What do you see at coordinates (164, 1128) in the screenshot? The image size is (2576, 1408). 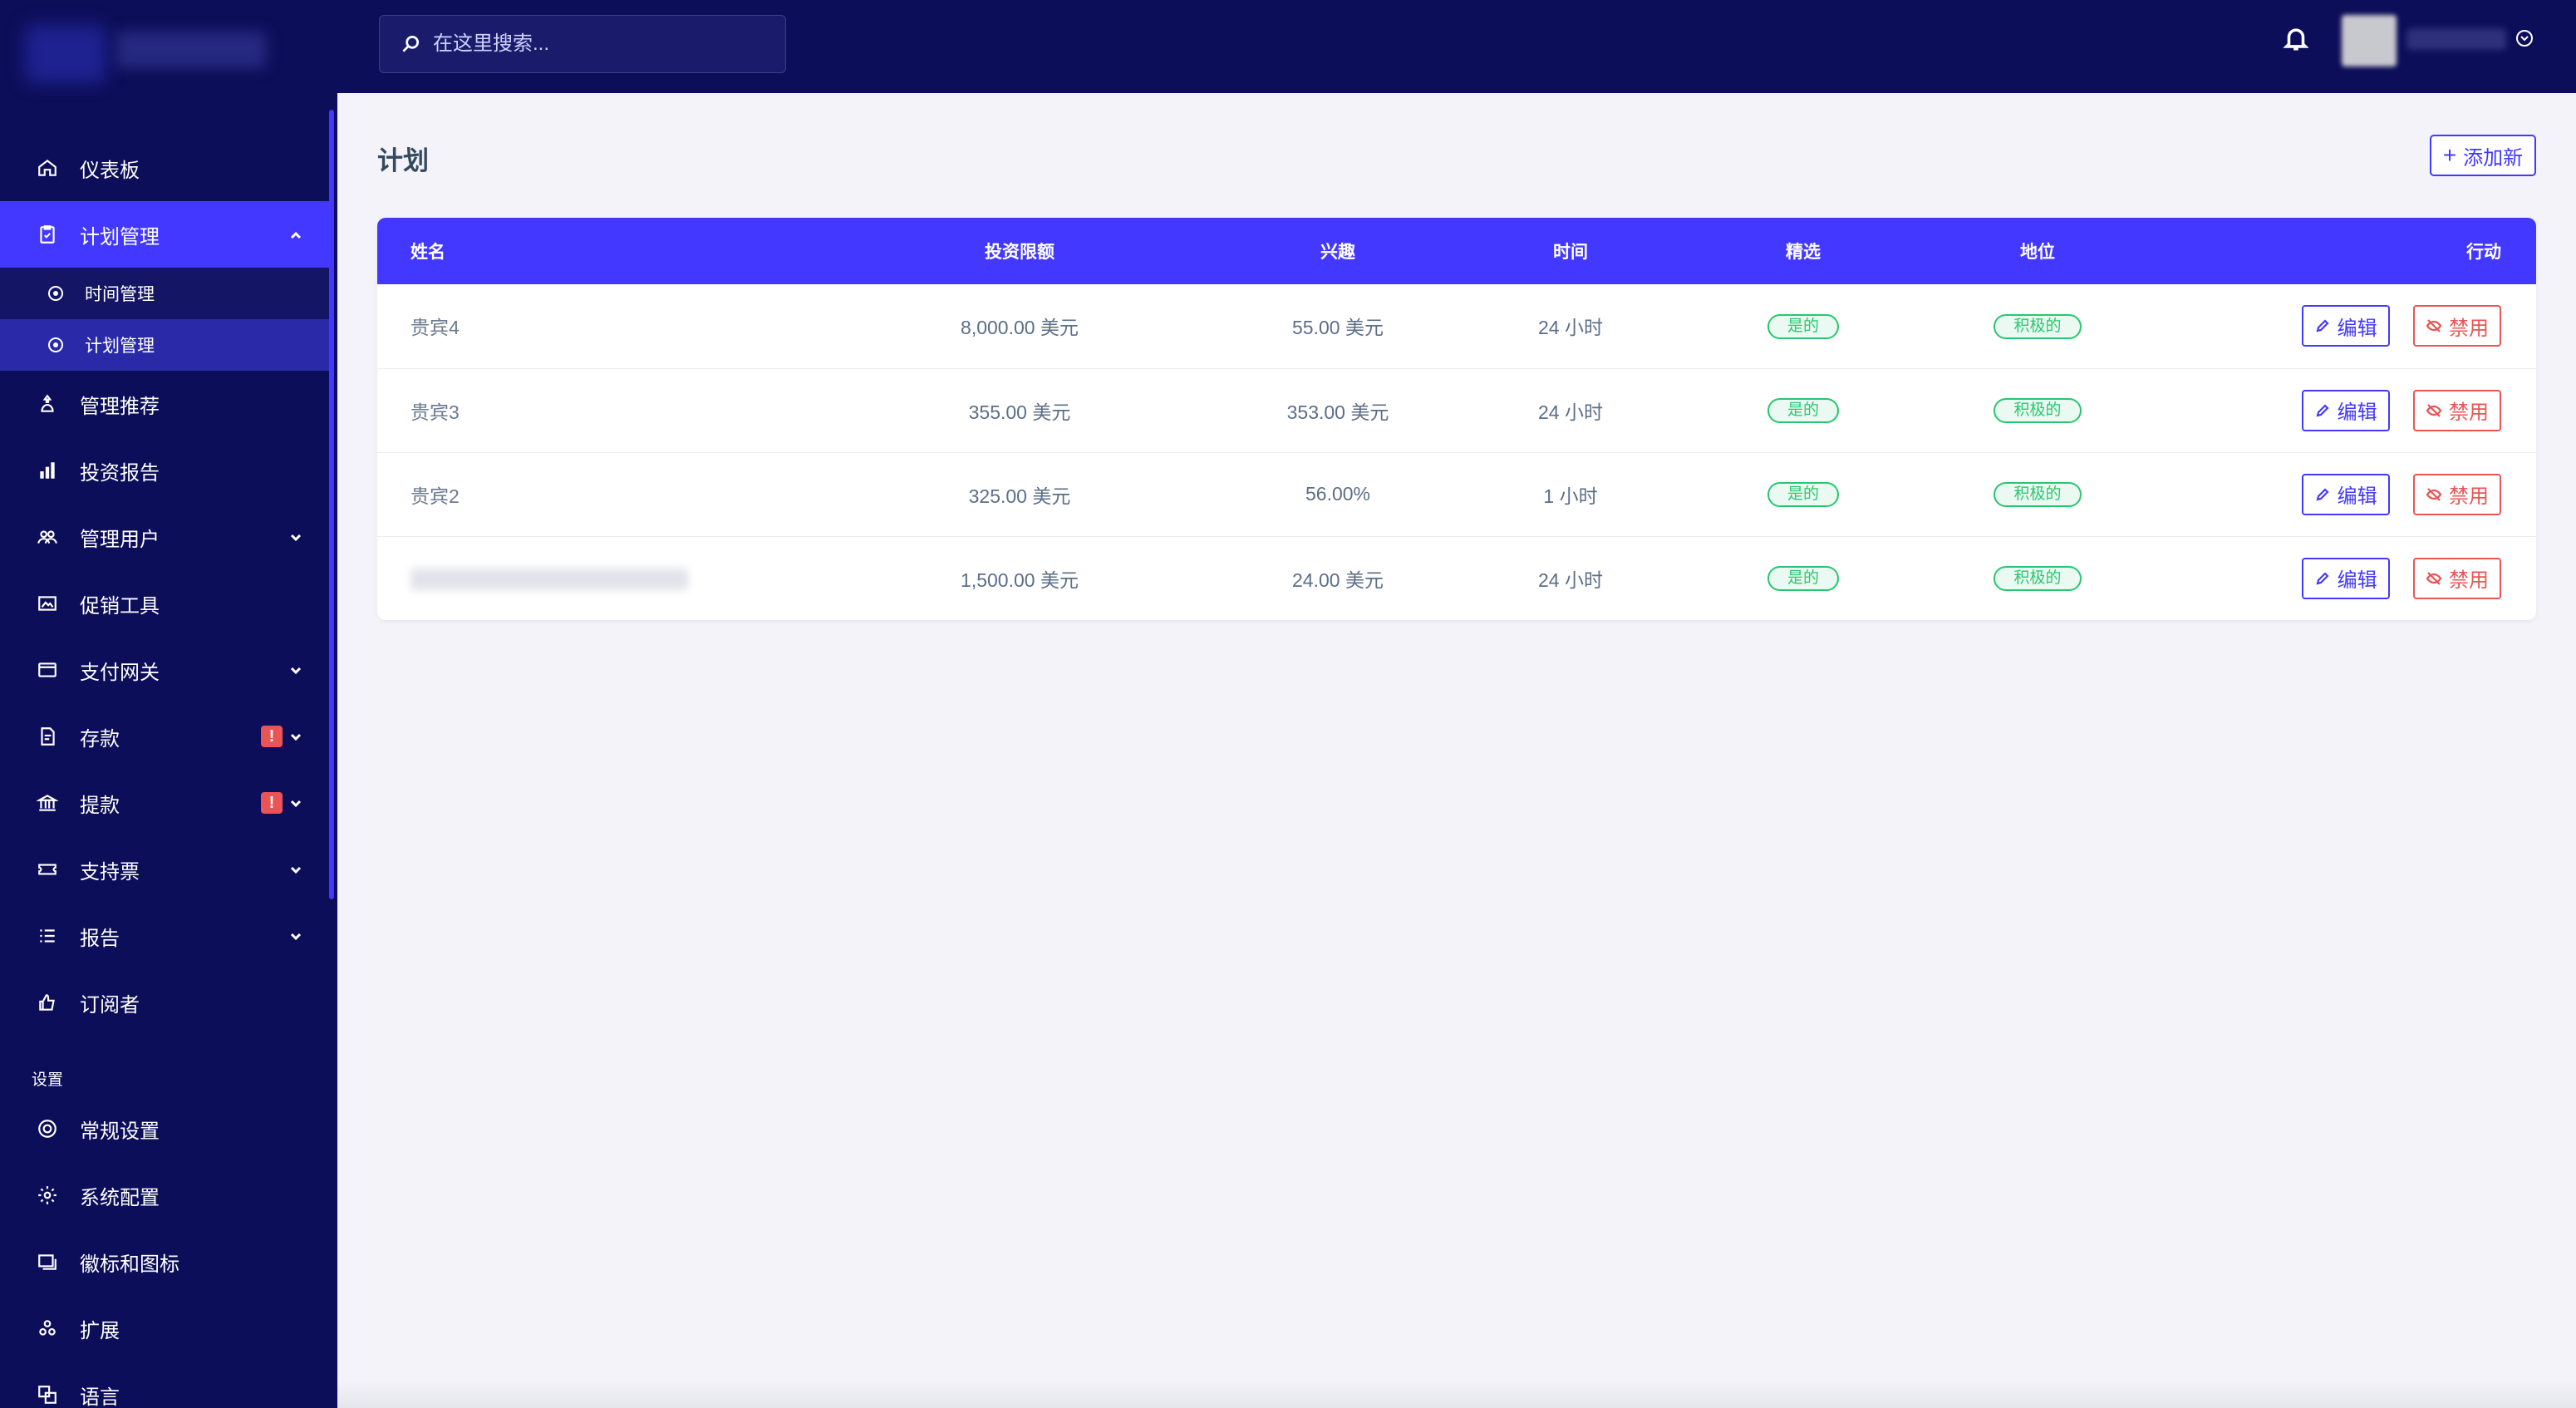 I see `sidebar-item-general-settings: 常规设置` at bounding box center [164, 1128].